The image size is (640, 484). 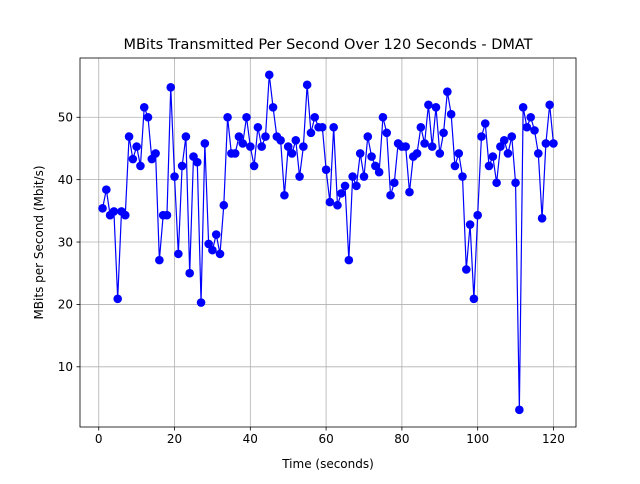 What do you see at coordinates (327, 464) in the screenshot?
I see `x-axis-label: Time (seconds)` at bounding box center [327, 464].